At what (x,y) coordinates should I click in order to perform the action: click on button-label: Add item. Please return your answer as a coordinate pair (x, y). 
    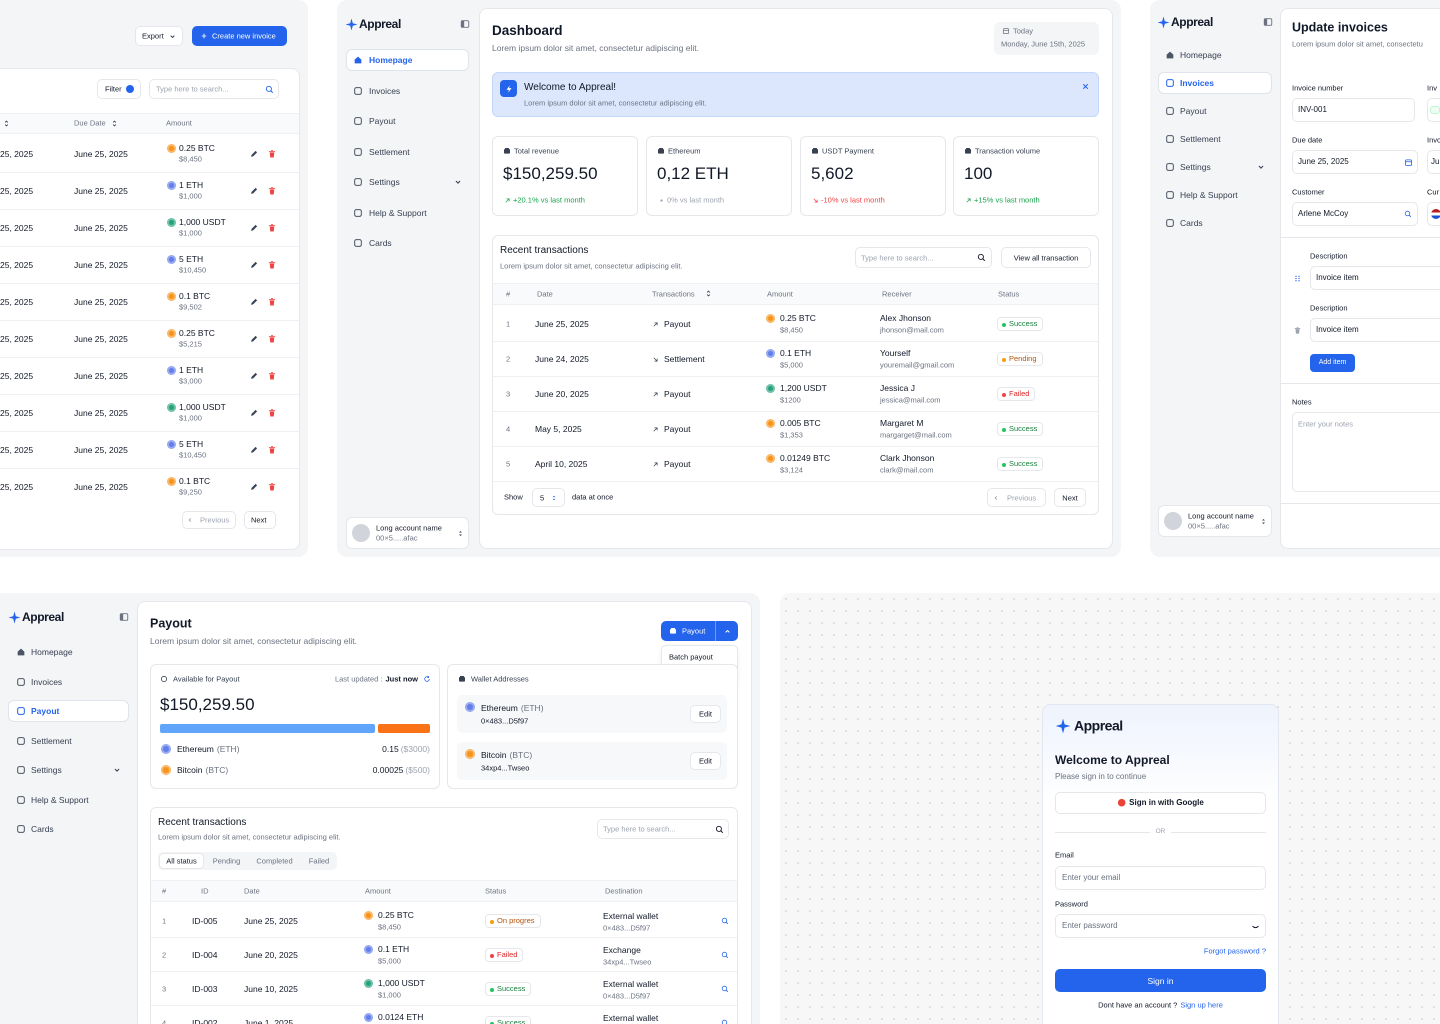
    Looking at the image, I should click on (1332, 362).